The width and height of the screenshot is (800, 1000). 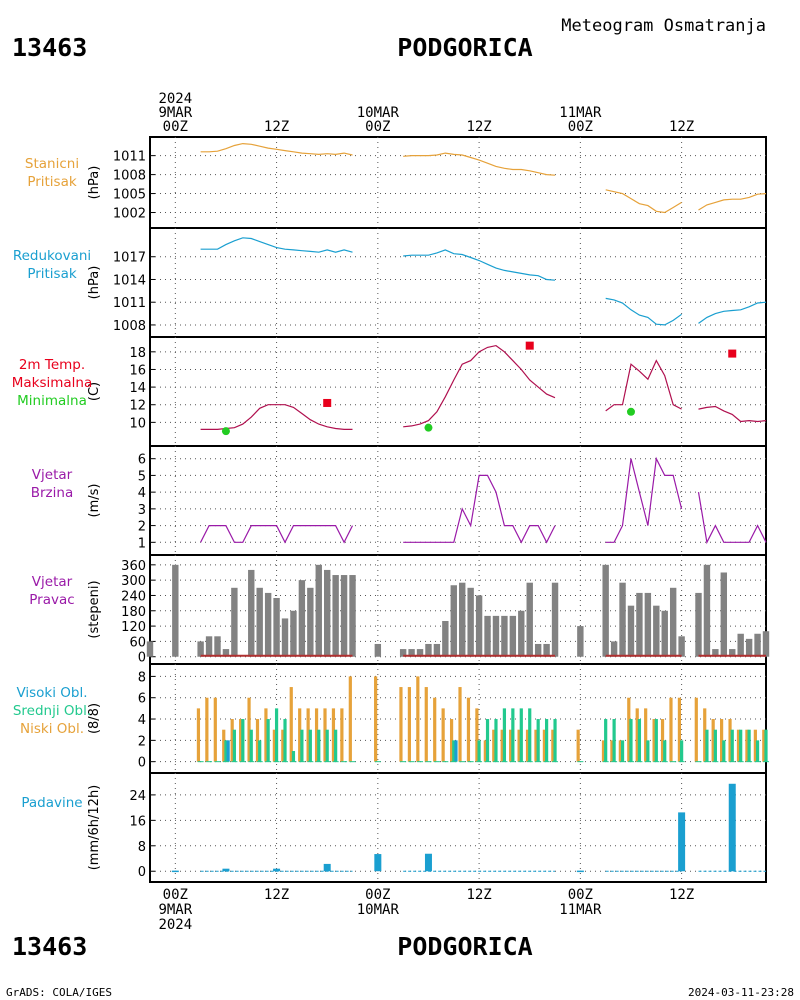 I want to click on panel-label: Padavine, so click(x=51, y=803).